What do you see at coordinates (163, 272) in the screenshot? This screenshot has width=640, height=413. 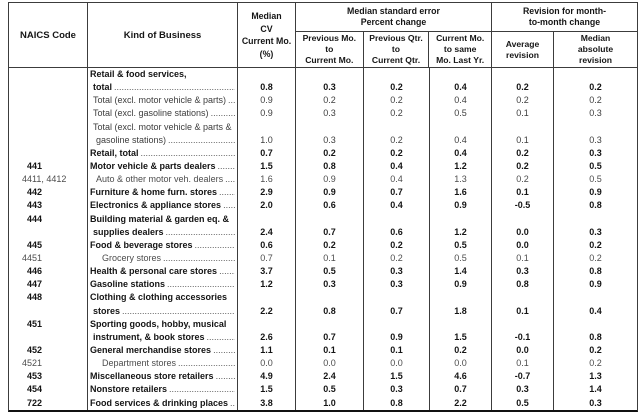 I see `kind-of-business-cell: Health & personal care stores` at bounding box center [163, 272].